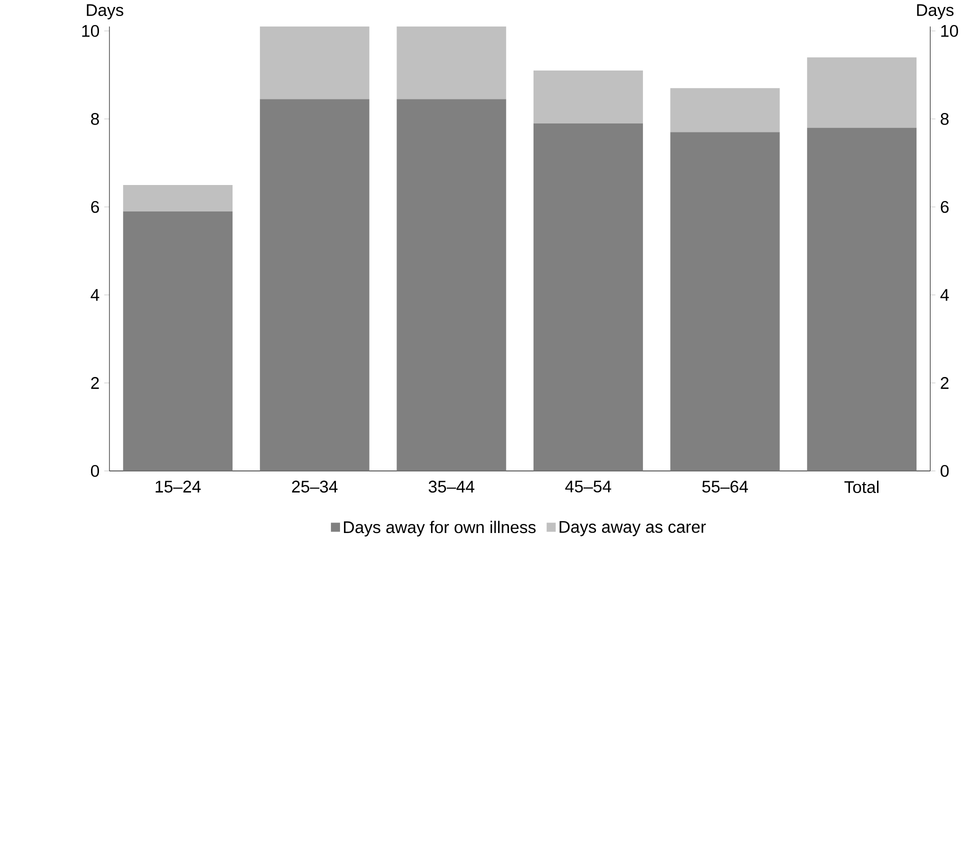 The image size is (963, 854). What do you see at coordinates (944, 295) in the screenshot?
I see `y2-tick-label: 4` at bounding box center [944, 295].